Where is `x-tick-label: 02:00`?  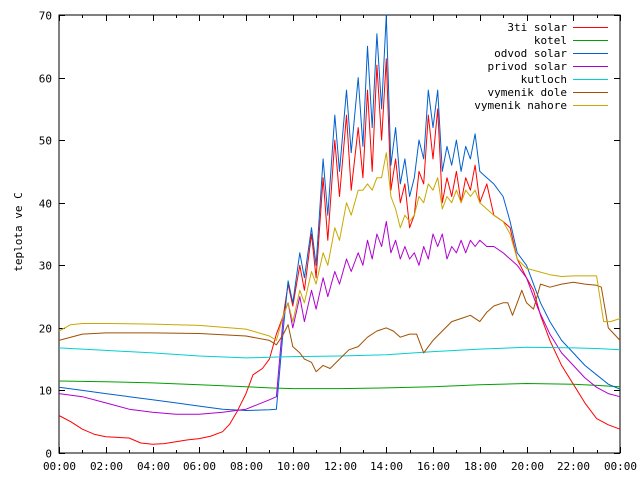 x-tick-label: 02:00 is located at coordinates (106, 466).